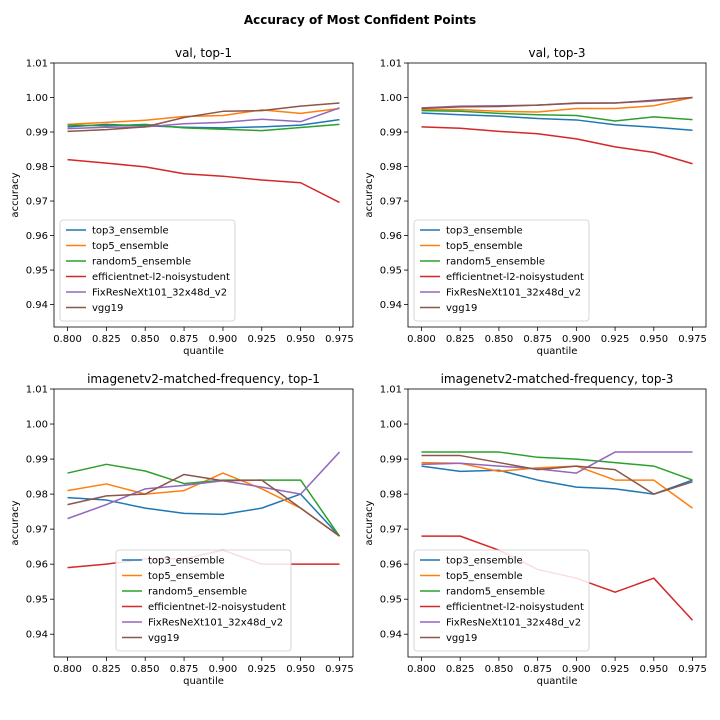 Image resolution: width=720 pixels, height=720 pixels. What do you see at coordinates (203, 379) in the screenshot?
I see `subplot-title: imagenetv2-matched-frequency, top-1` at bounding box center [203, 379].